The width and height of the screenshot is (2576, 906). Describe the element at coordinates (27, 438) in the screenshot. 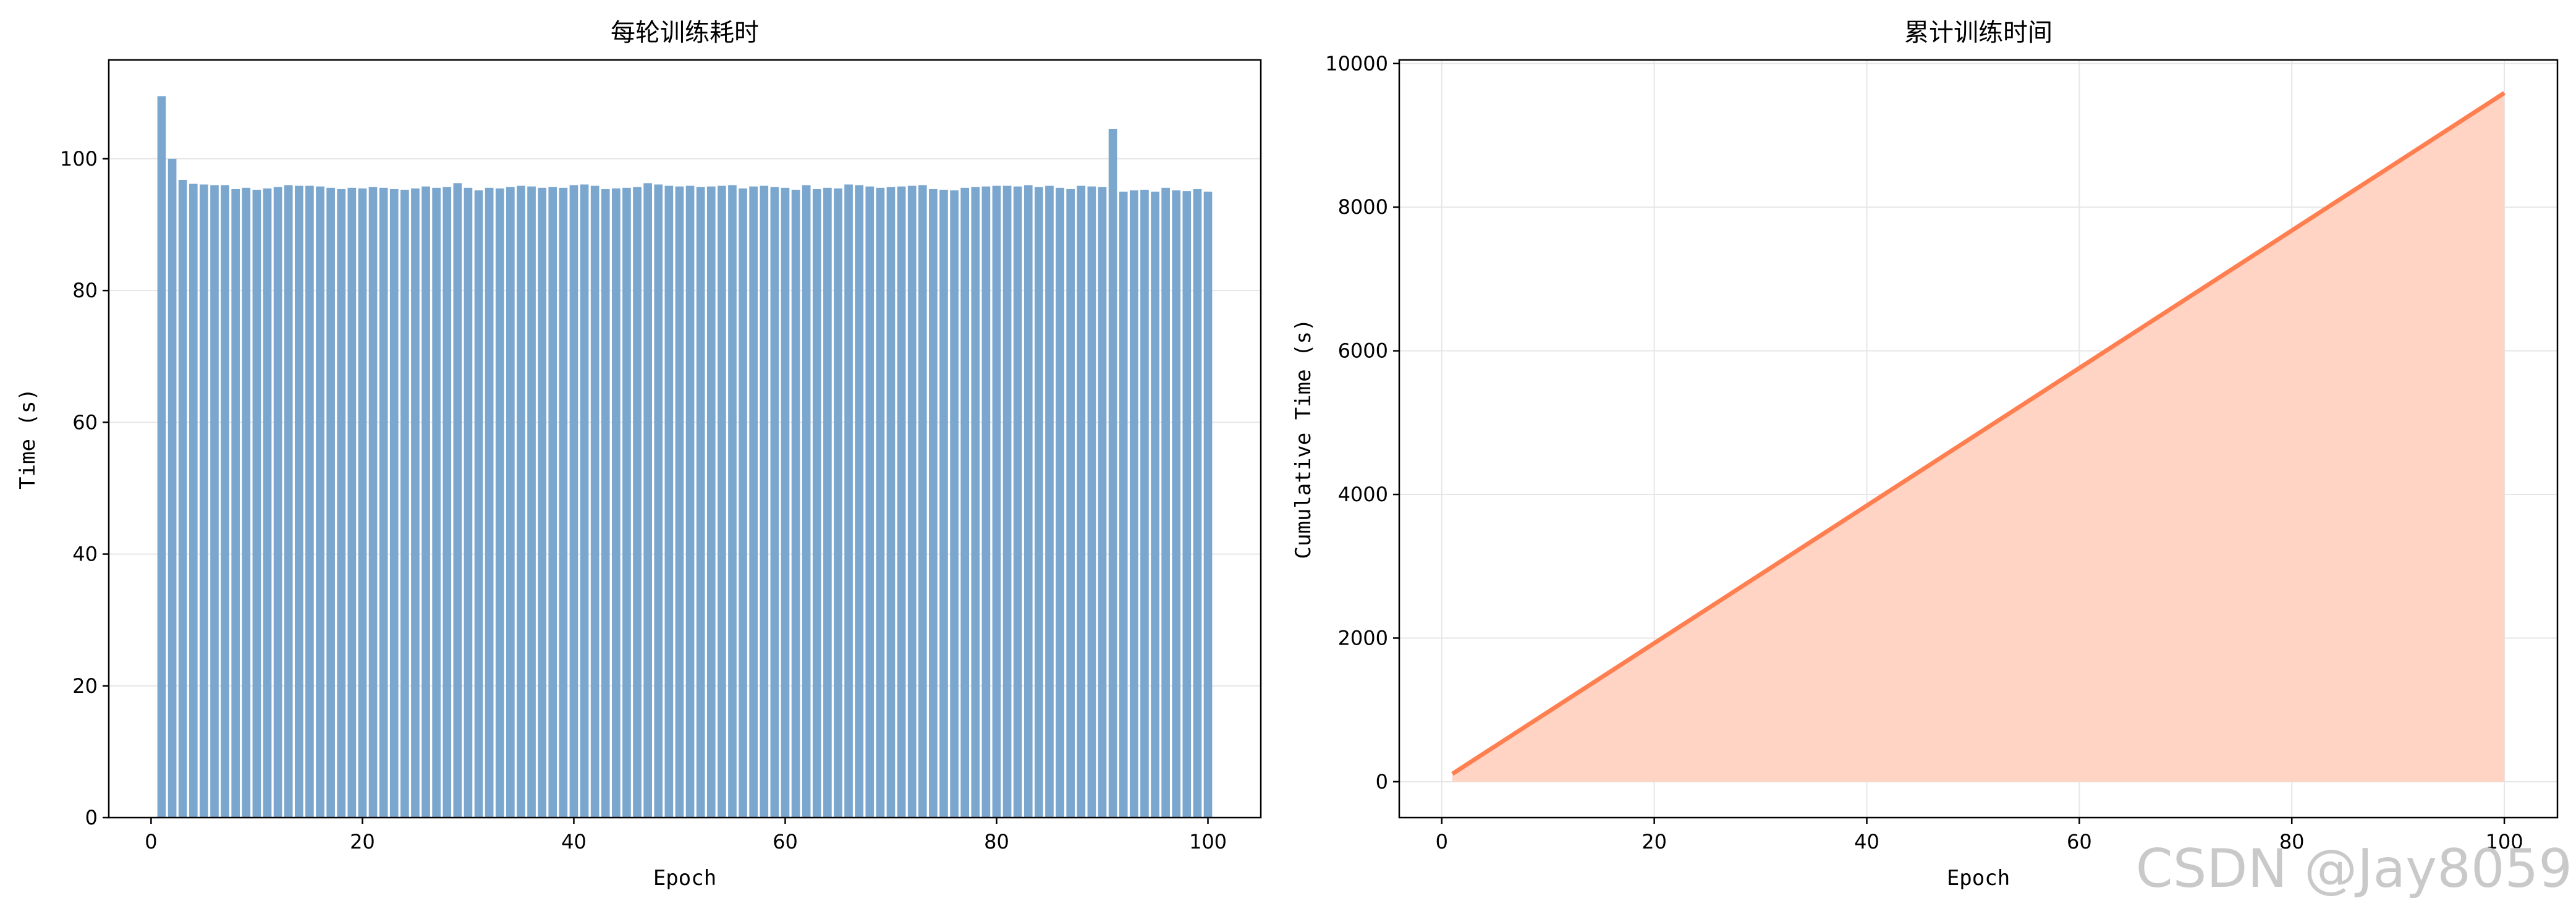

I see `bar-chart-y-axis-label: Time (s)` at that location.